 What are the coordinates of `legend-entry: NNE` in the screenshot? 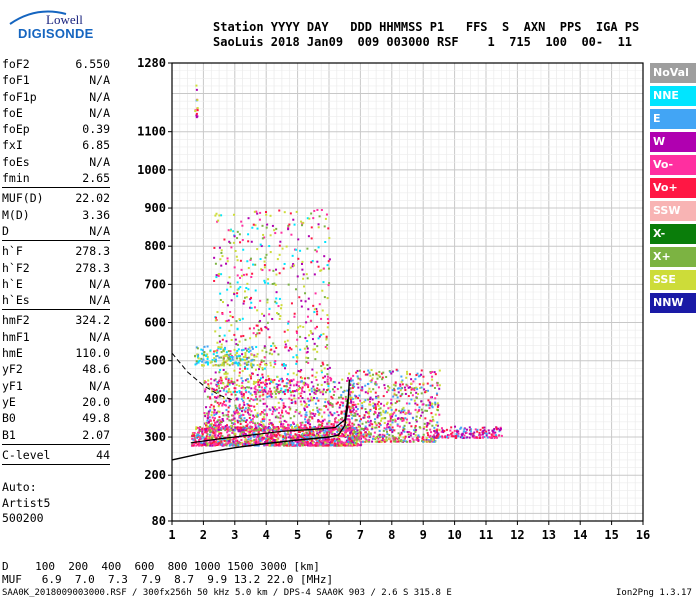 It's located at (673, 96).